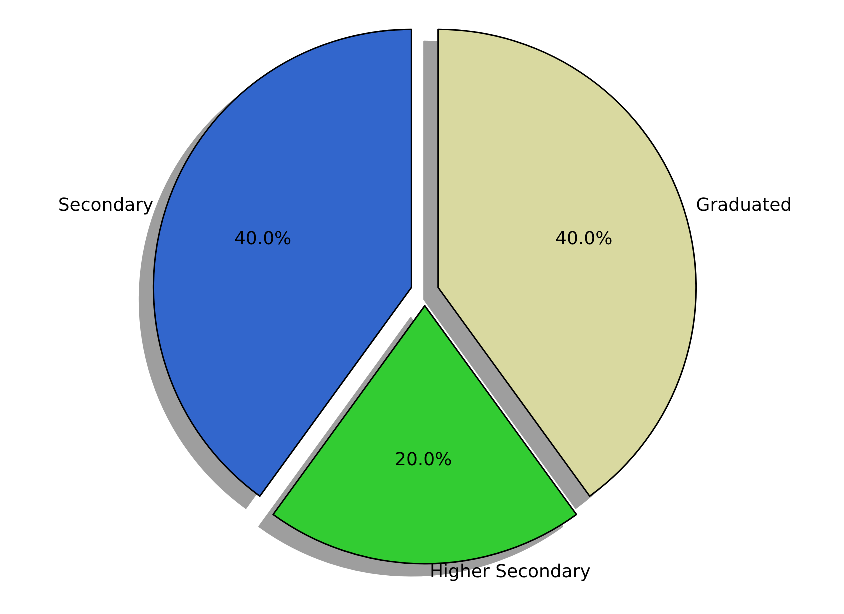  What do you see at coordinates (106, 205) in the screenshot?
I see `slice-label: Secondary` at bounding box center [106, 205].